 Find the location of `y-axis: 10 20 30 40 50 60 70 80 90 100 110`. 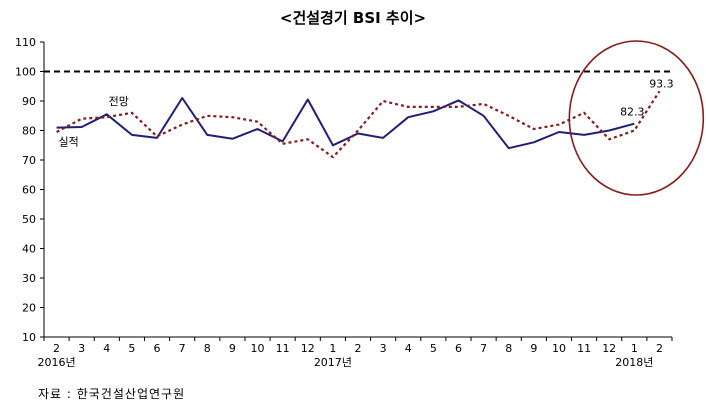

y-axis: 10 20 30 40 50 60 70 80 90 100 110 is located at coordinates (30, 190).